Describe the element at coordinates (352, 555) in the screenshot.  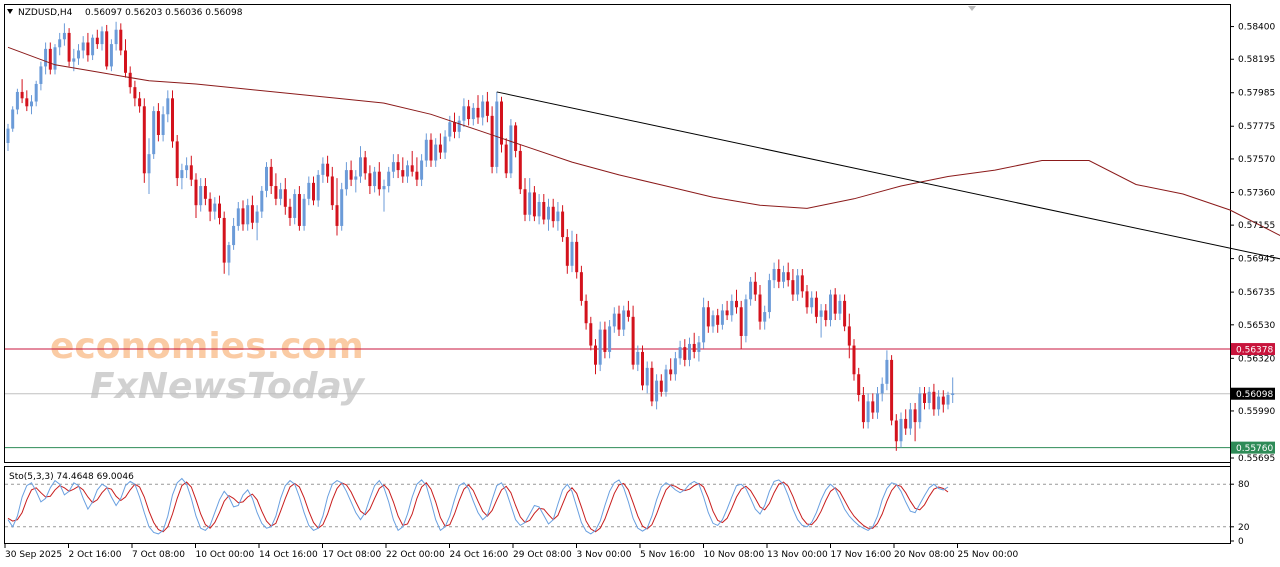
I see `time-tick-label: 17 Oct 08:00` at that location.